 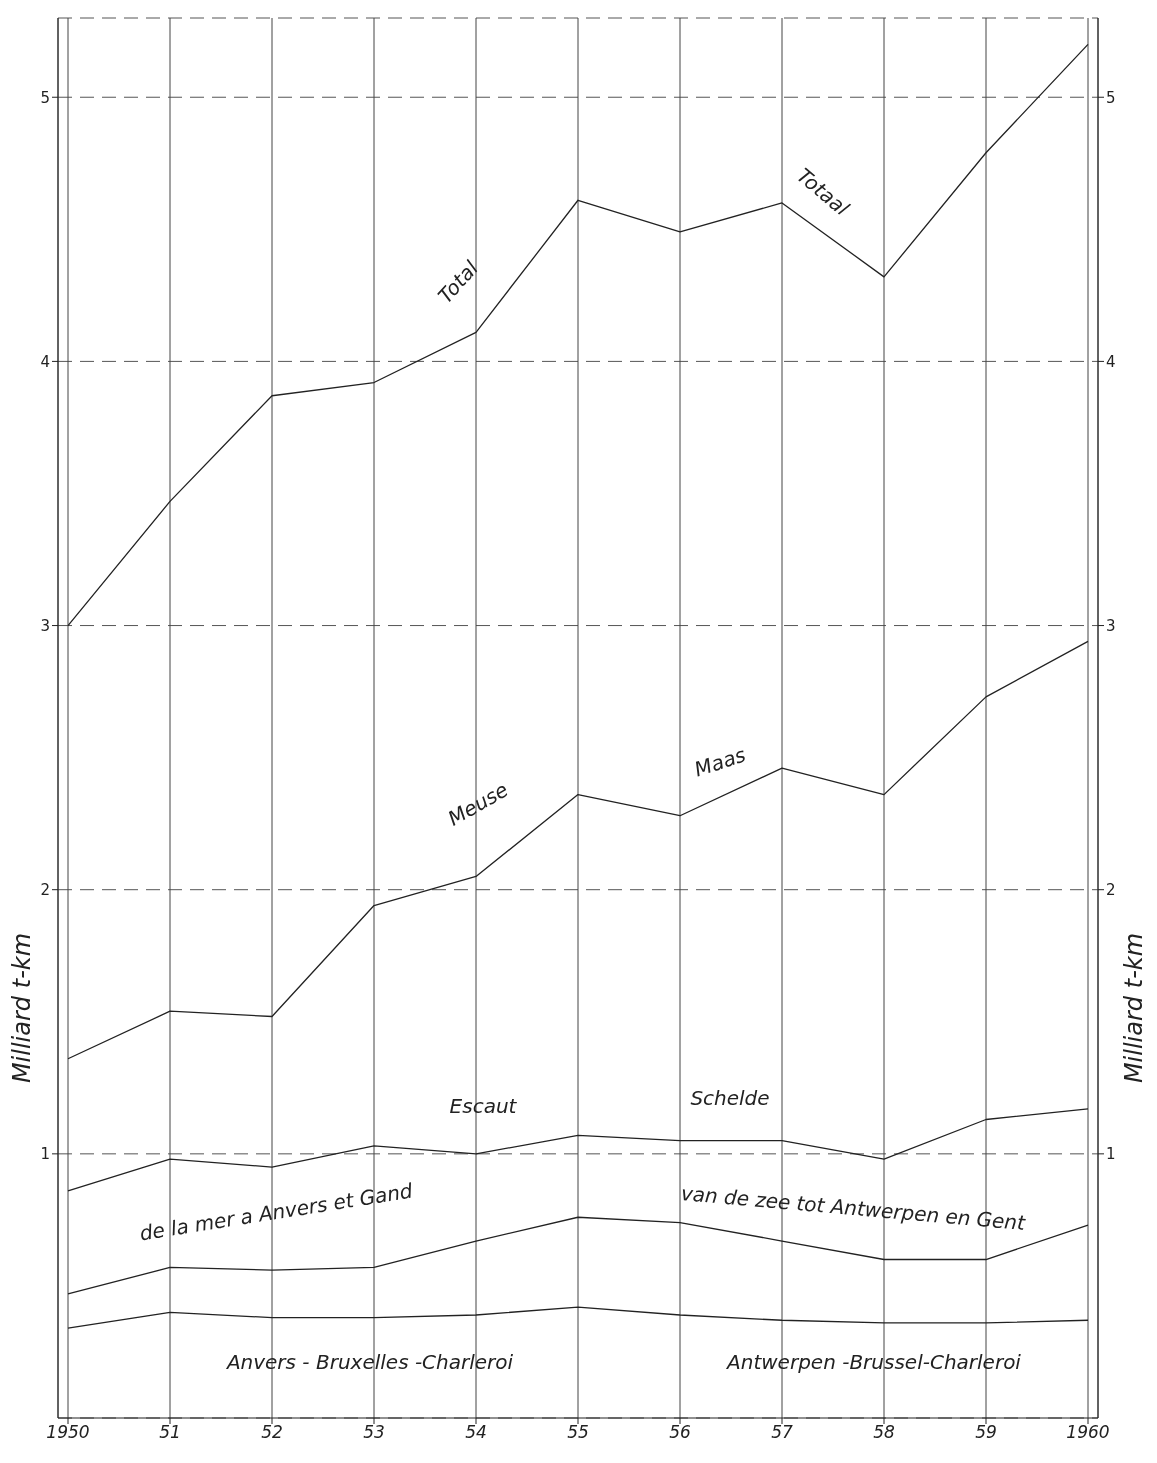 I want to click on y-tick-label: 4, so click(x=45, y=361).